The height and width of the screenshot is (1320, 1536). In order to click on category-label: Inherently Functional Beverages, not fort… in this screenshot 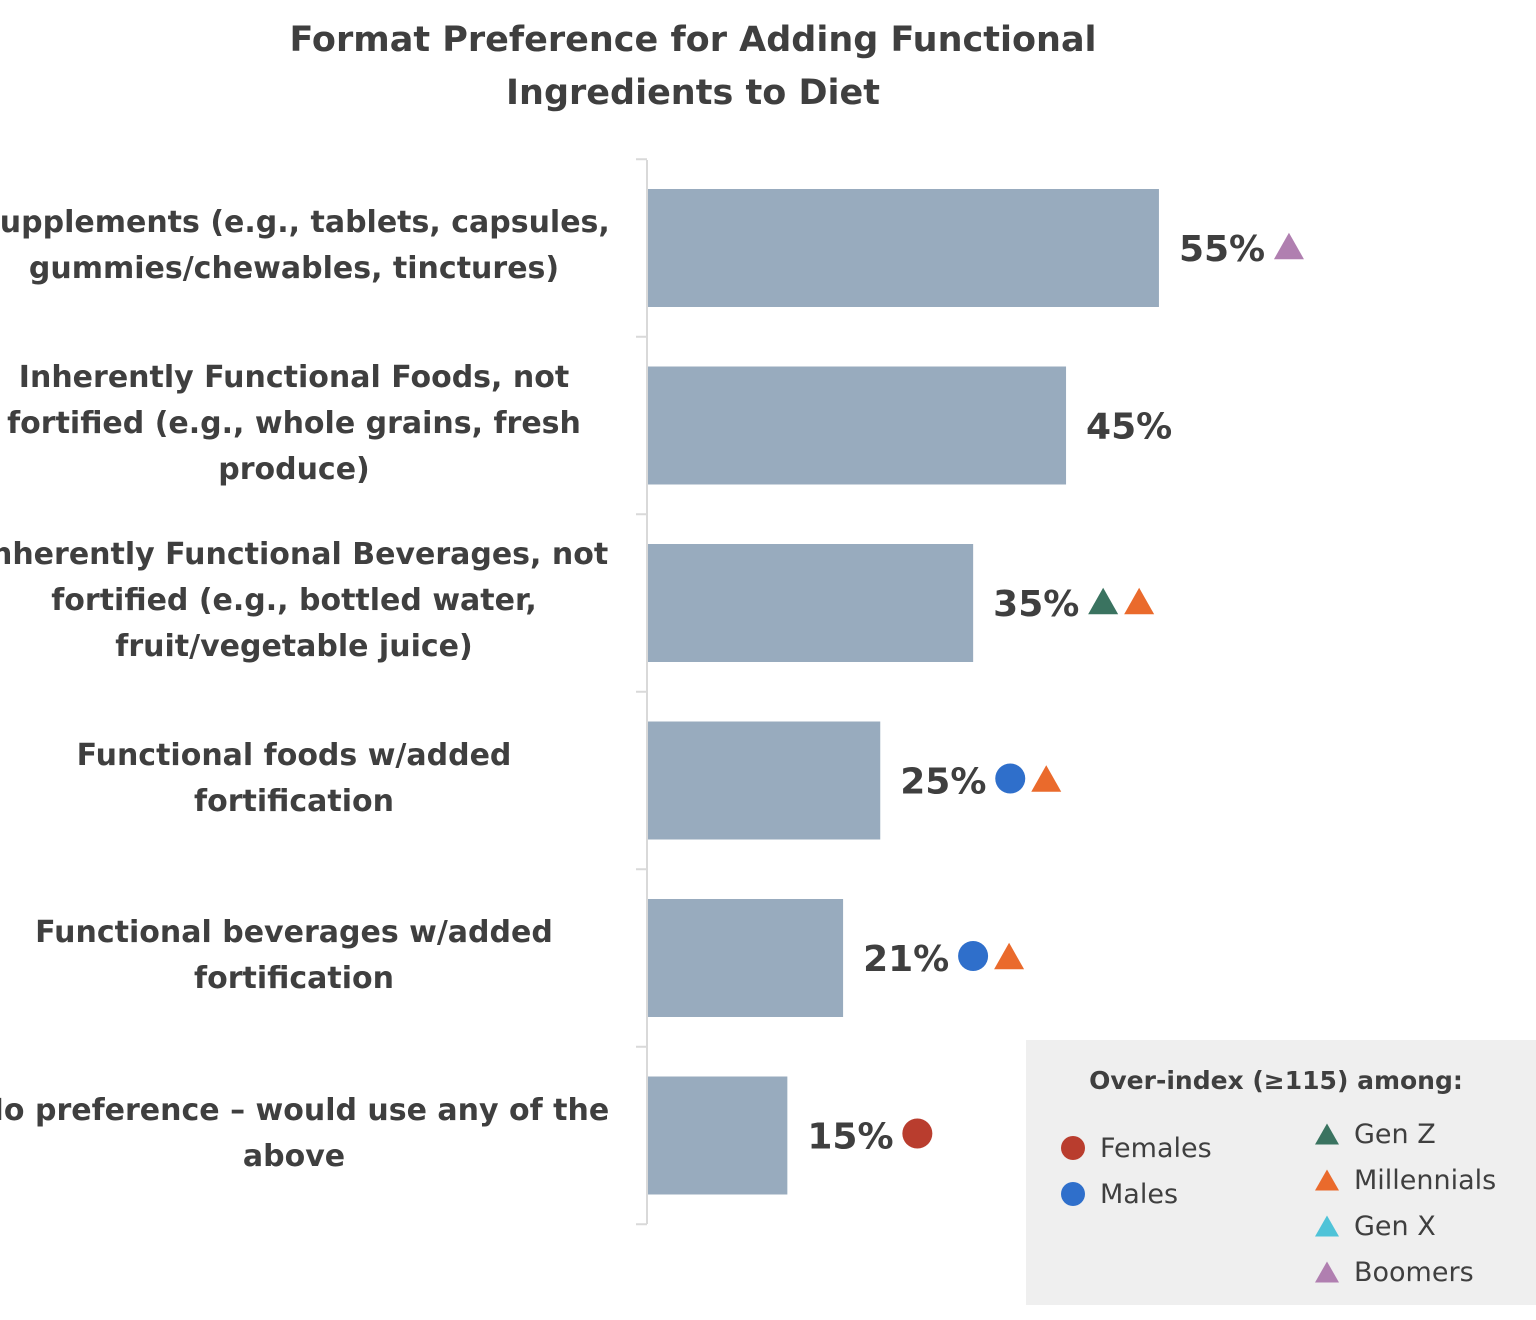, I will do `click(307, 601)`.